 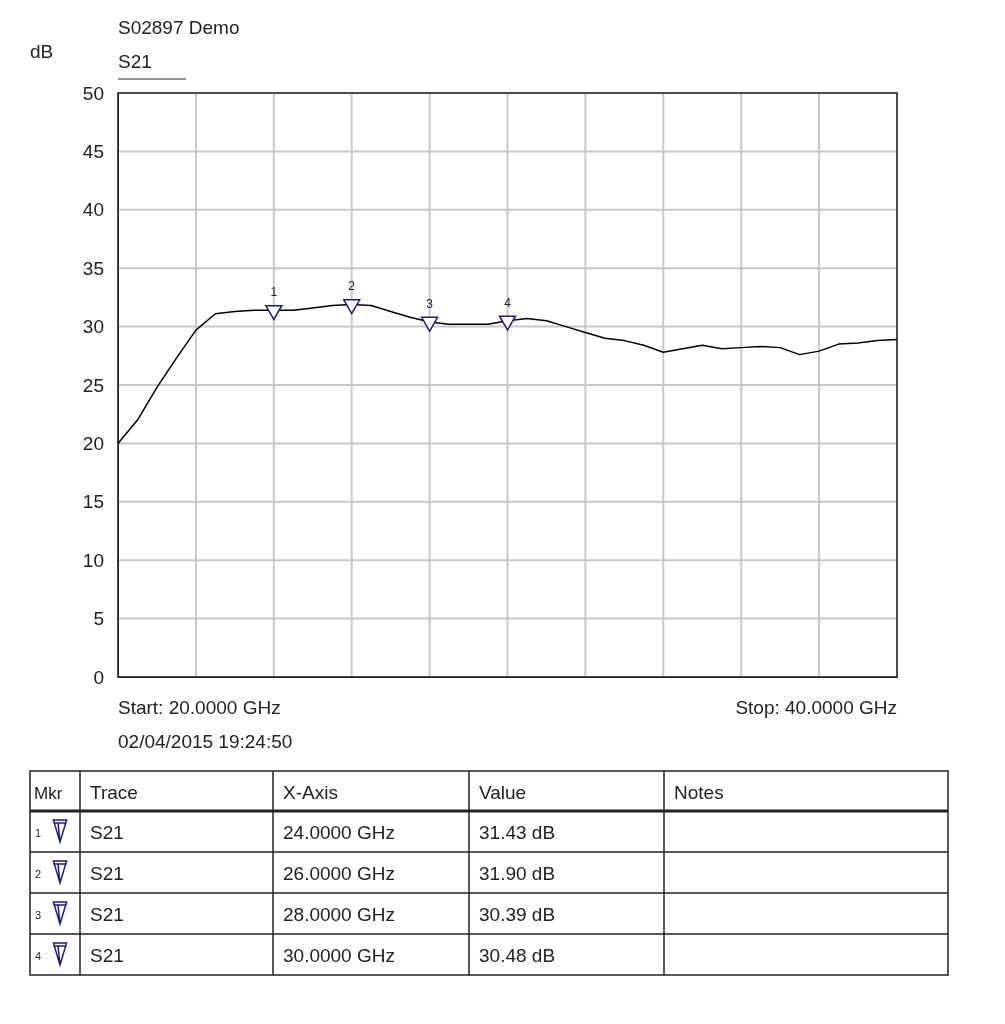 I want to click on text: Value, so click(x=503, y=792).